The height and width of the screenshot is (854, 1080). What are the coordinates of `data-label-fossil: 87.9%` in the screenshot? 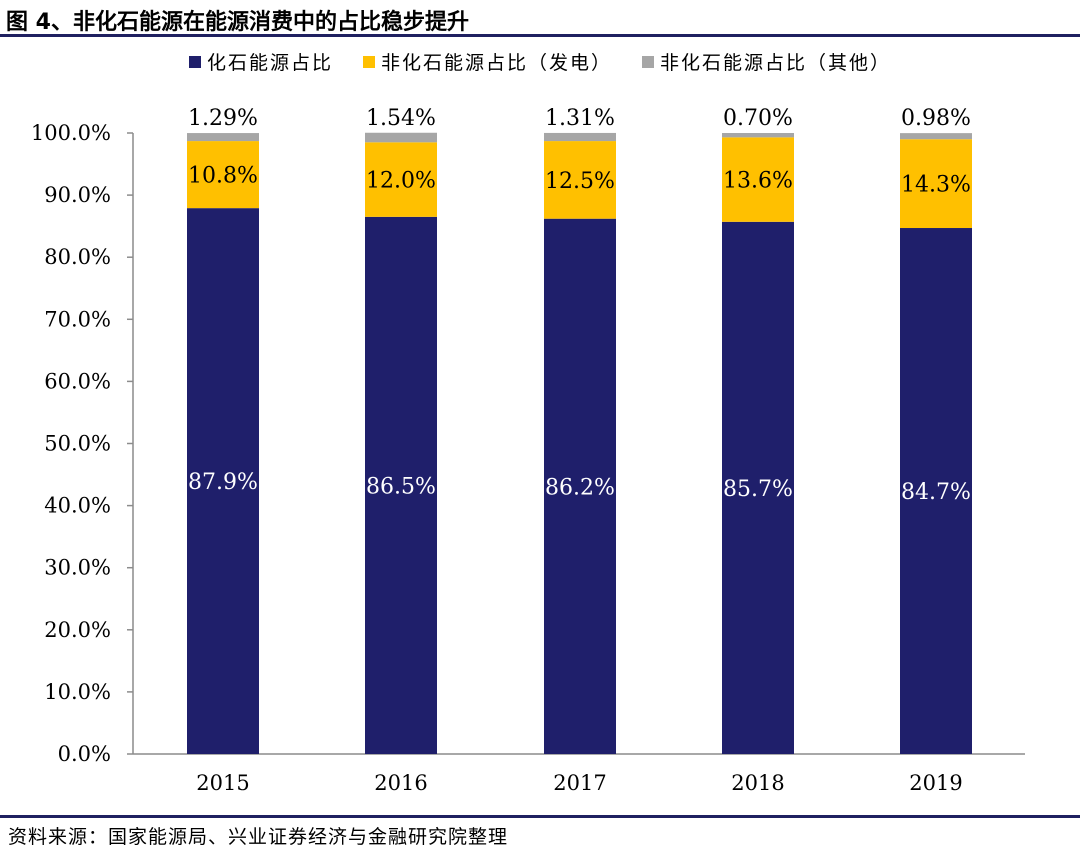 It's located at (223, 482).